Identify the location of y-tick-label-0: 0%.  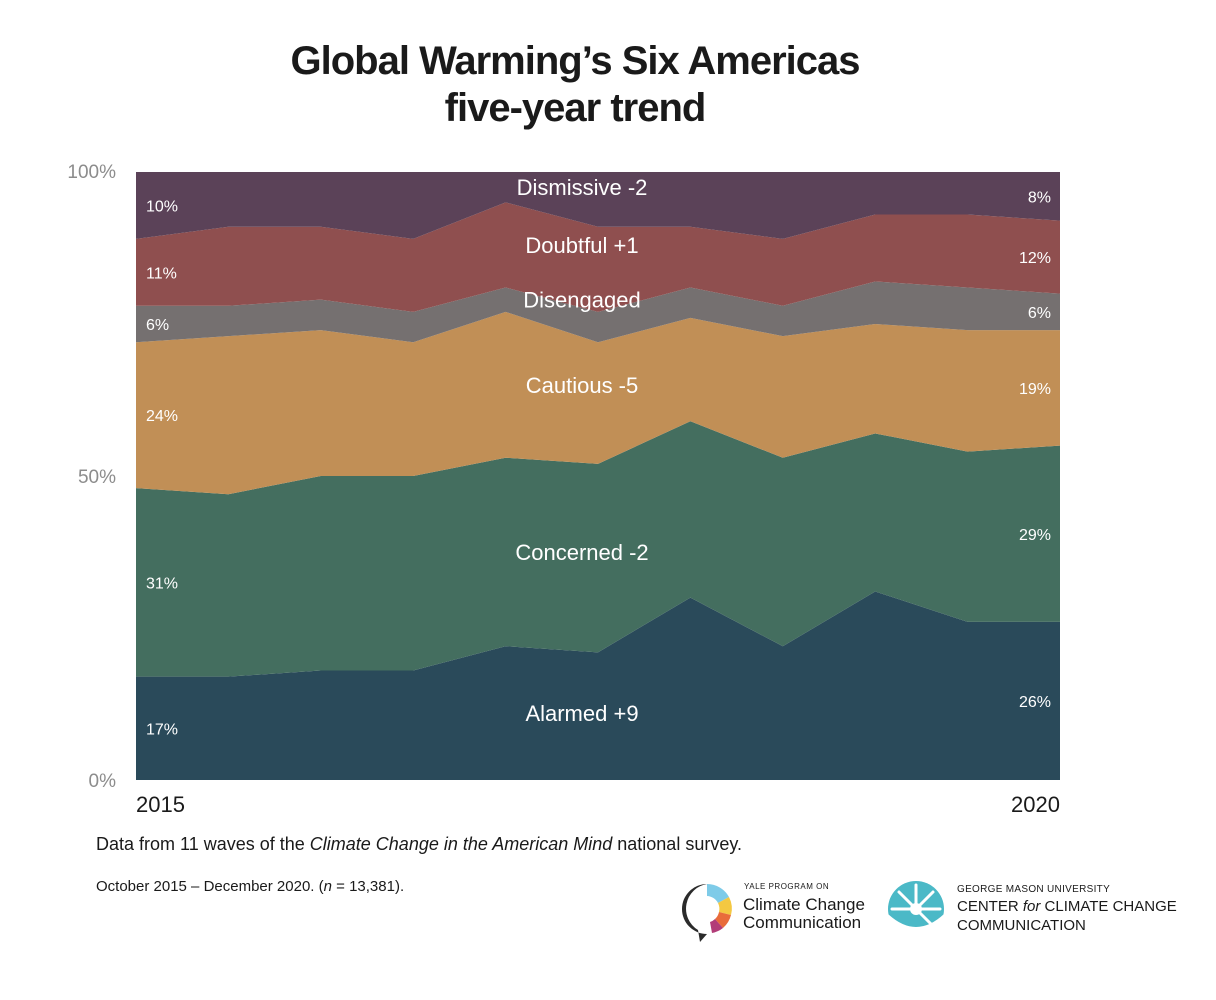
(103, 781).